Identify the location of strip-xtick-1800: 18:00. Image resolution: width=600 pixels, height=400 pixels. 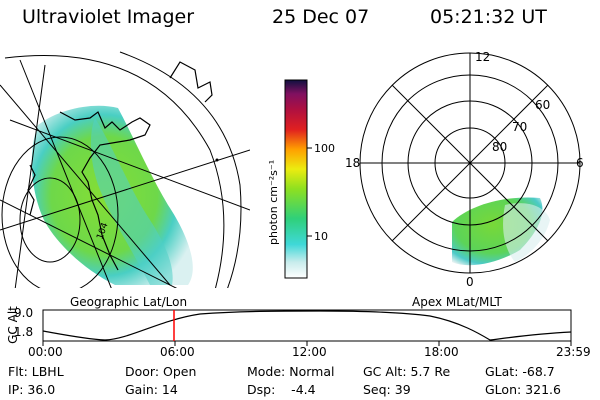
(441, 352).